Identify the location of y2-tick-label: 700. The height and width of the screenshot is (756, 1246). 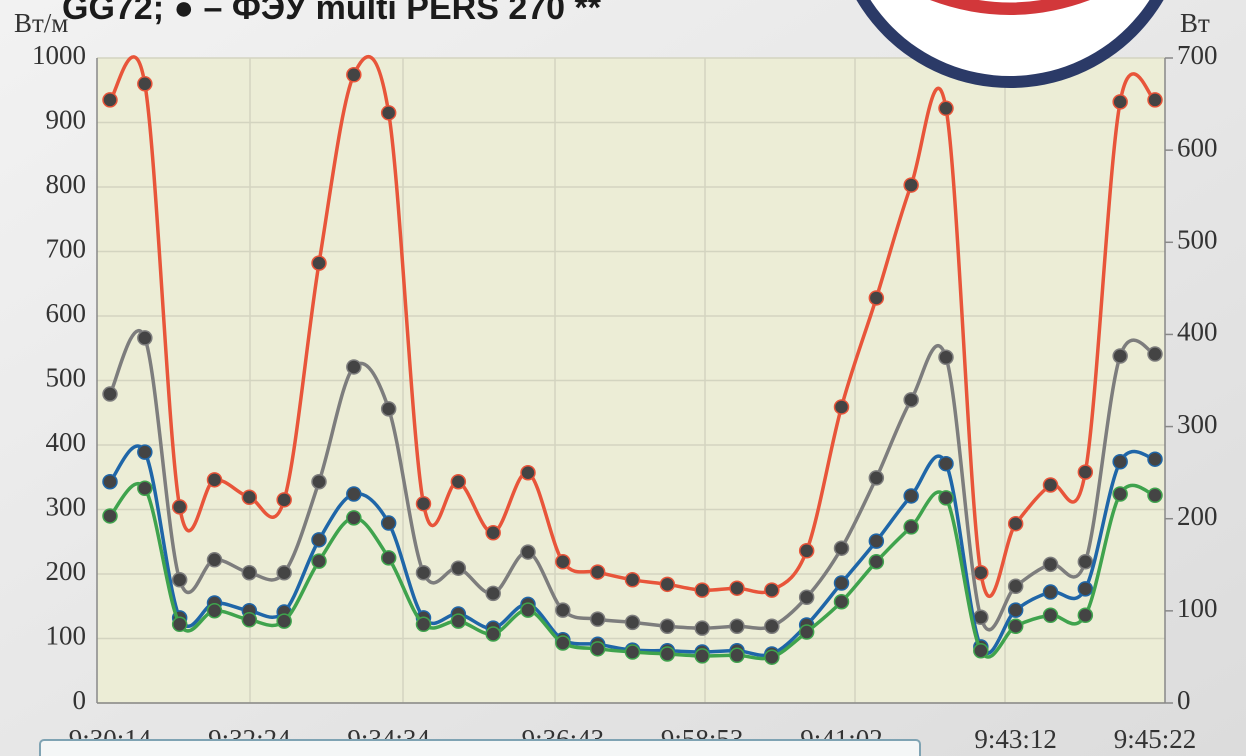
(1197, 55).